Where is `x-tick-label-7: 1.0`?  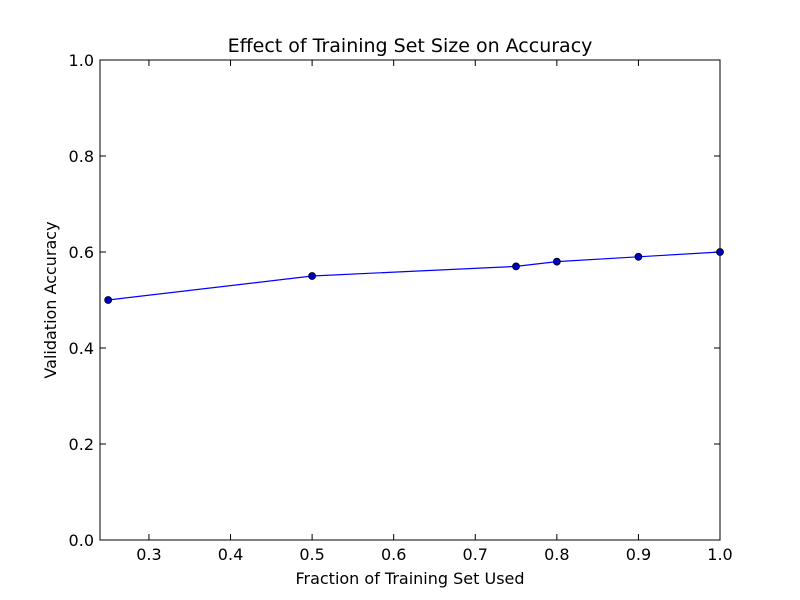
x-tick-label-7: 1.0 is located at coordinates (719, 554).